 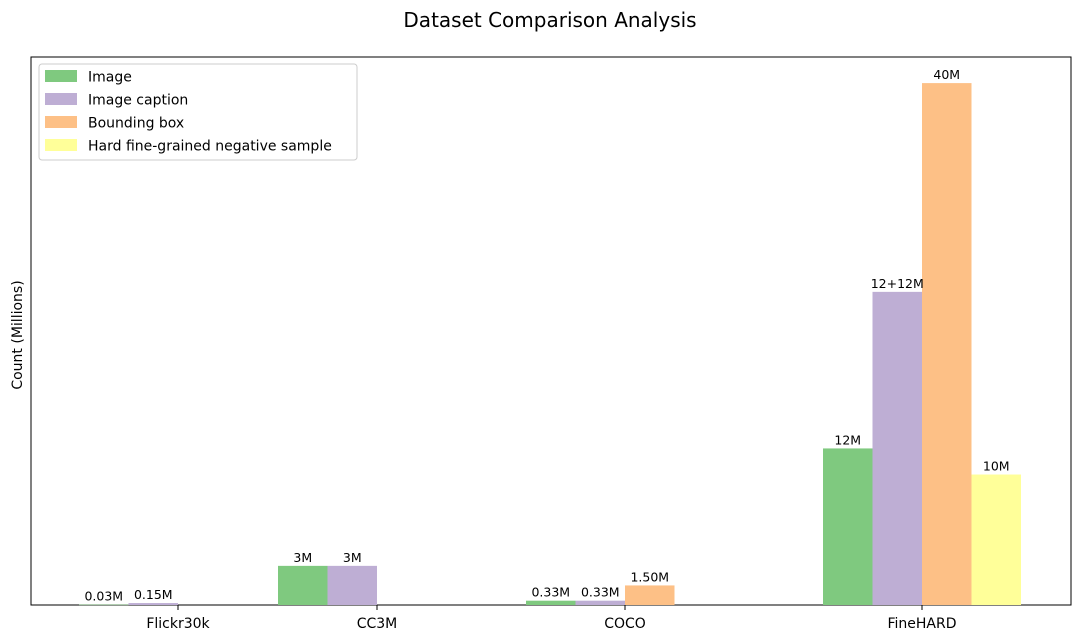 What do you see at coordinates (303, 585) in the screenshot?
I see `bar-cc3m-image` at bounding box center [303, 585].